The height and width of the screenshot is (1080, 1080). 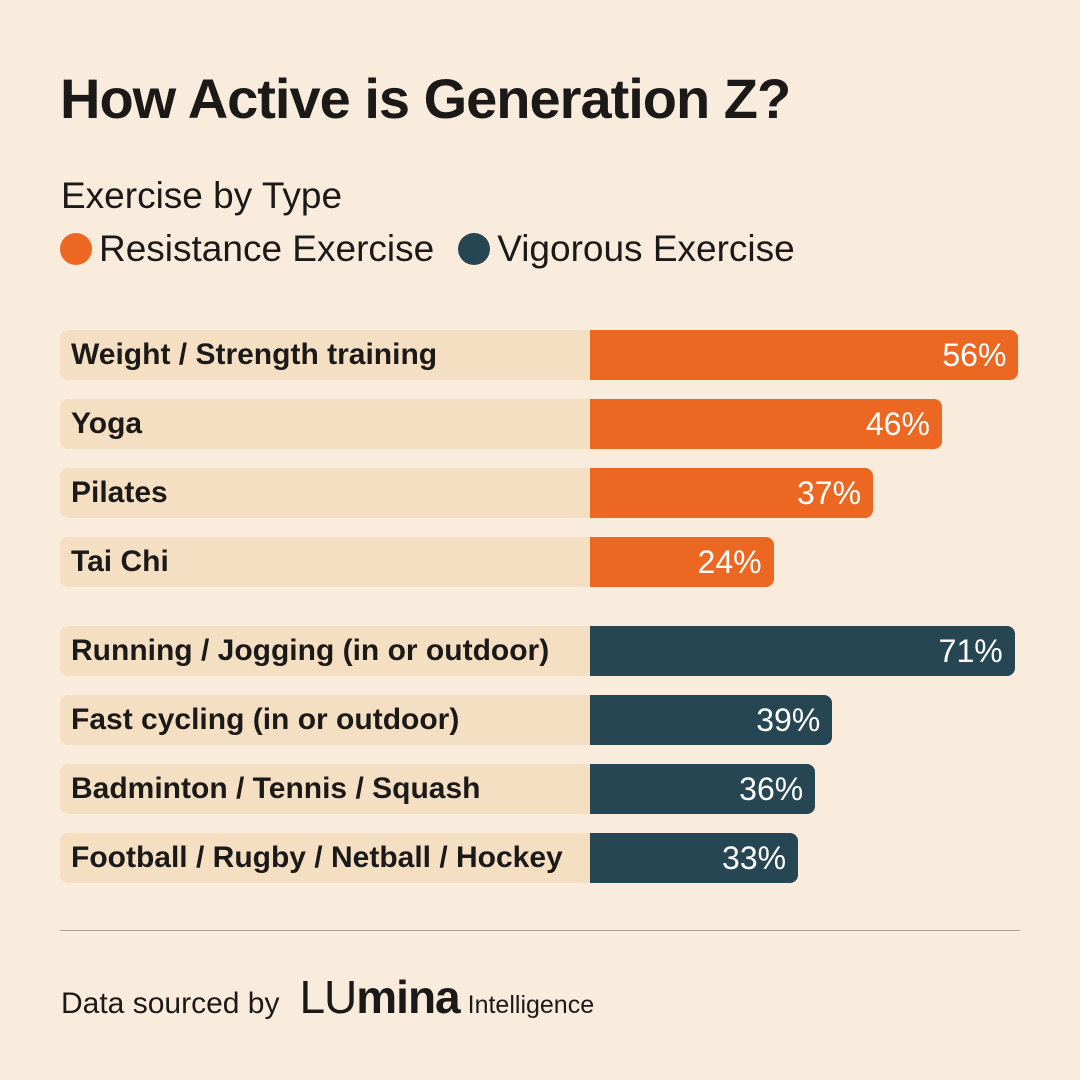 I want to click on category-label: Running / Jogging (in or outdoor), so click(x=310, y=650).